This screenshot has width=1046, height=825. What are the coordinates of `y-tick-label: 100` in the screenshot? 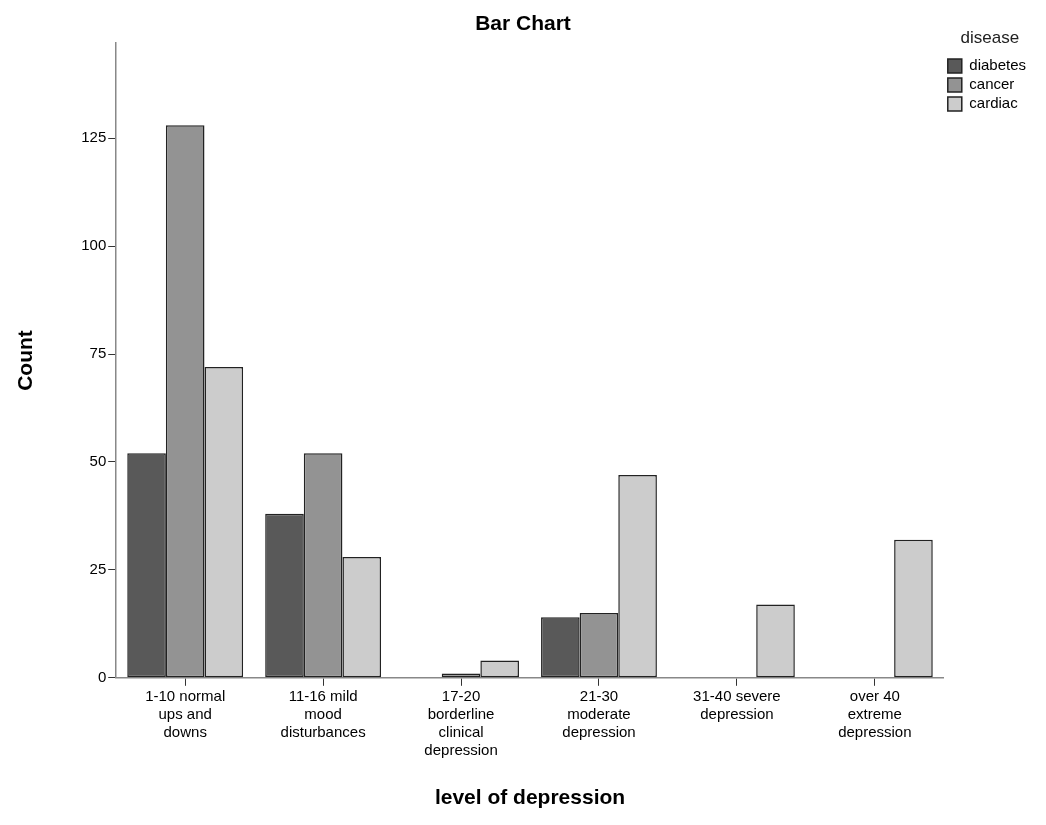 It's located at (94, 245).